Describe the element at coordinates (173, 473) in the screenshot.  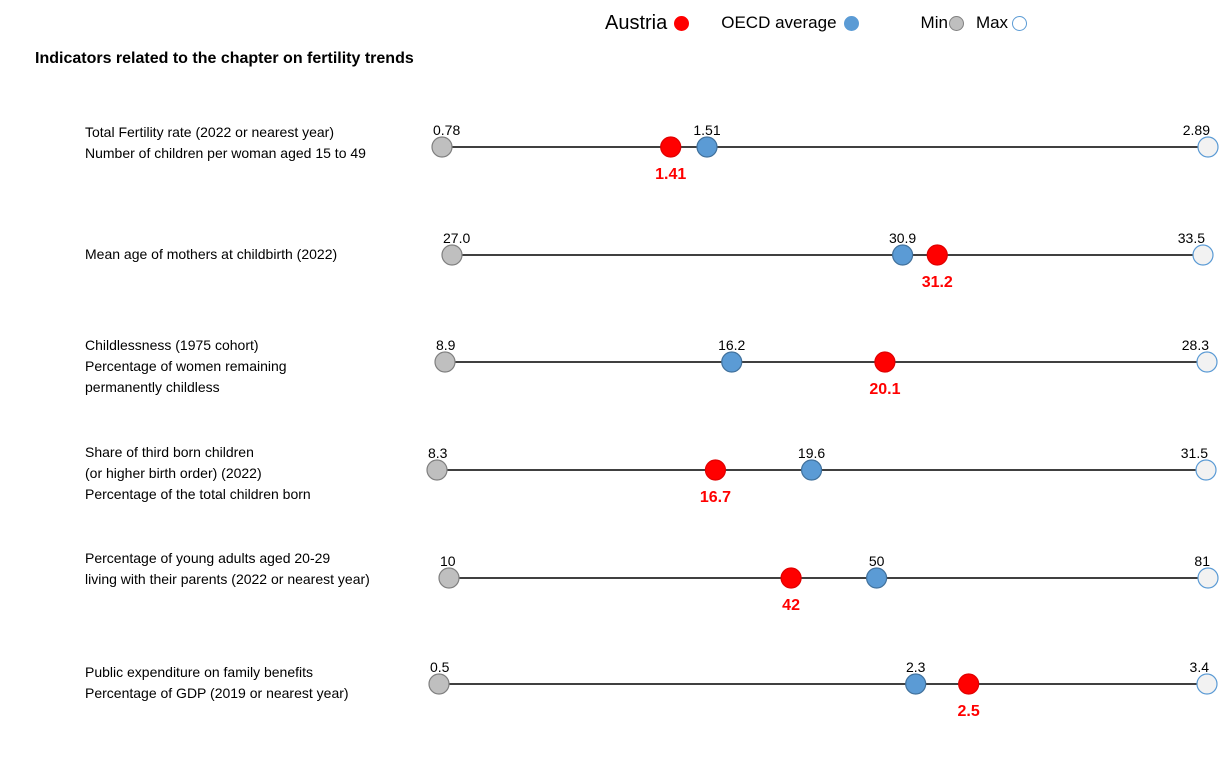
I see `indicator-label-line: (or higher birth order) (2022)` at that location.